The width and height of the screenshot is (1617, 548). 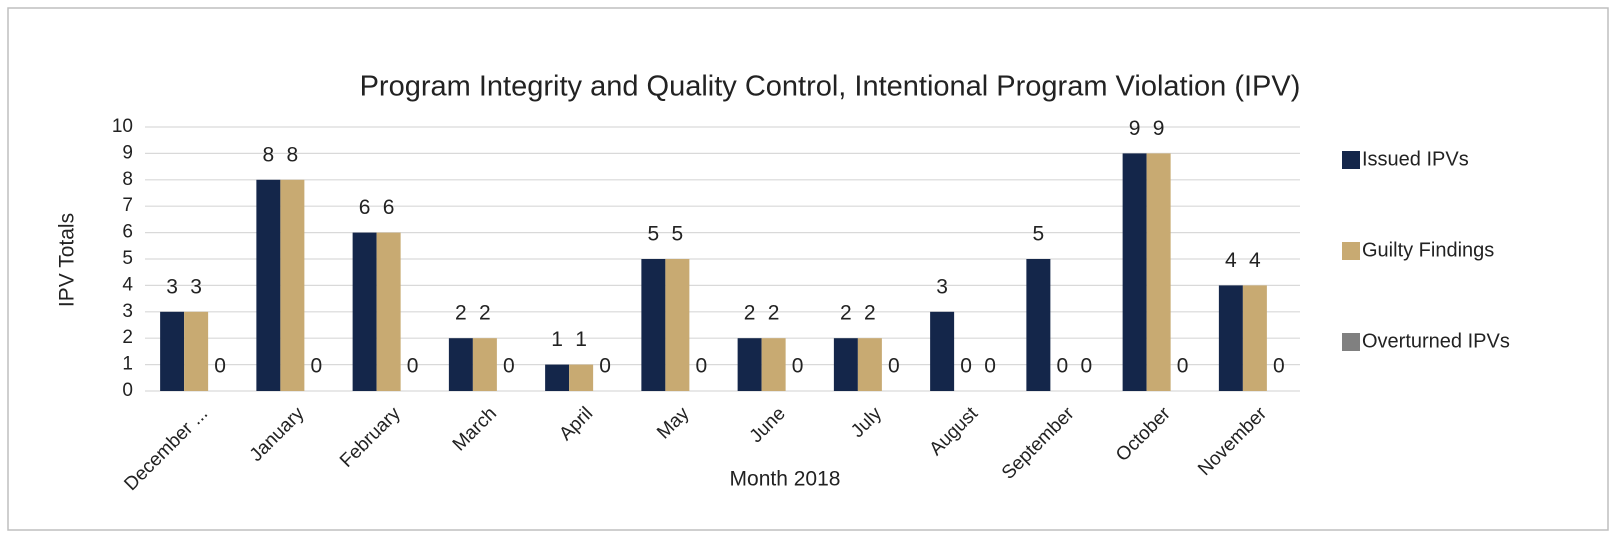 What do you see at coordinates (127, 337) in the screenshot?
I see `y-tick-label: 2` at bounding box center [127, 337].